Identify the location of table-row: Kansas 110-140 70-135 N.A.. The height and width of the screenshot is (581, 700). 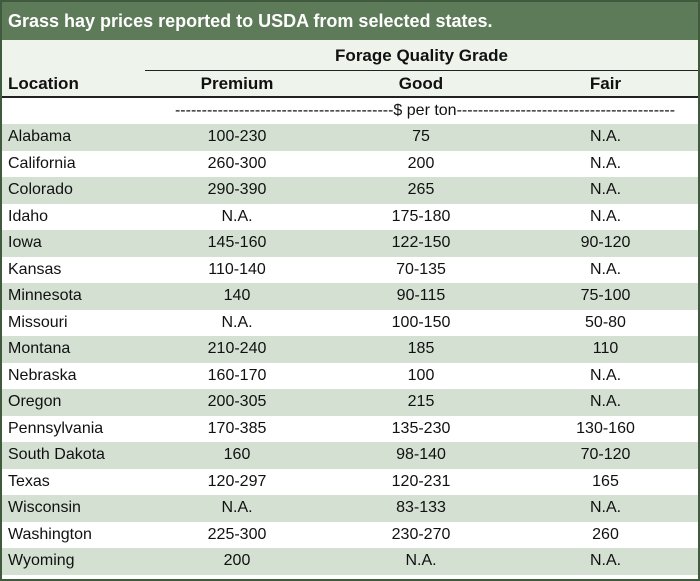
(350, 270).